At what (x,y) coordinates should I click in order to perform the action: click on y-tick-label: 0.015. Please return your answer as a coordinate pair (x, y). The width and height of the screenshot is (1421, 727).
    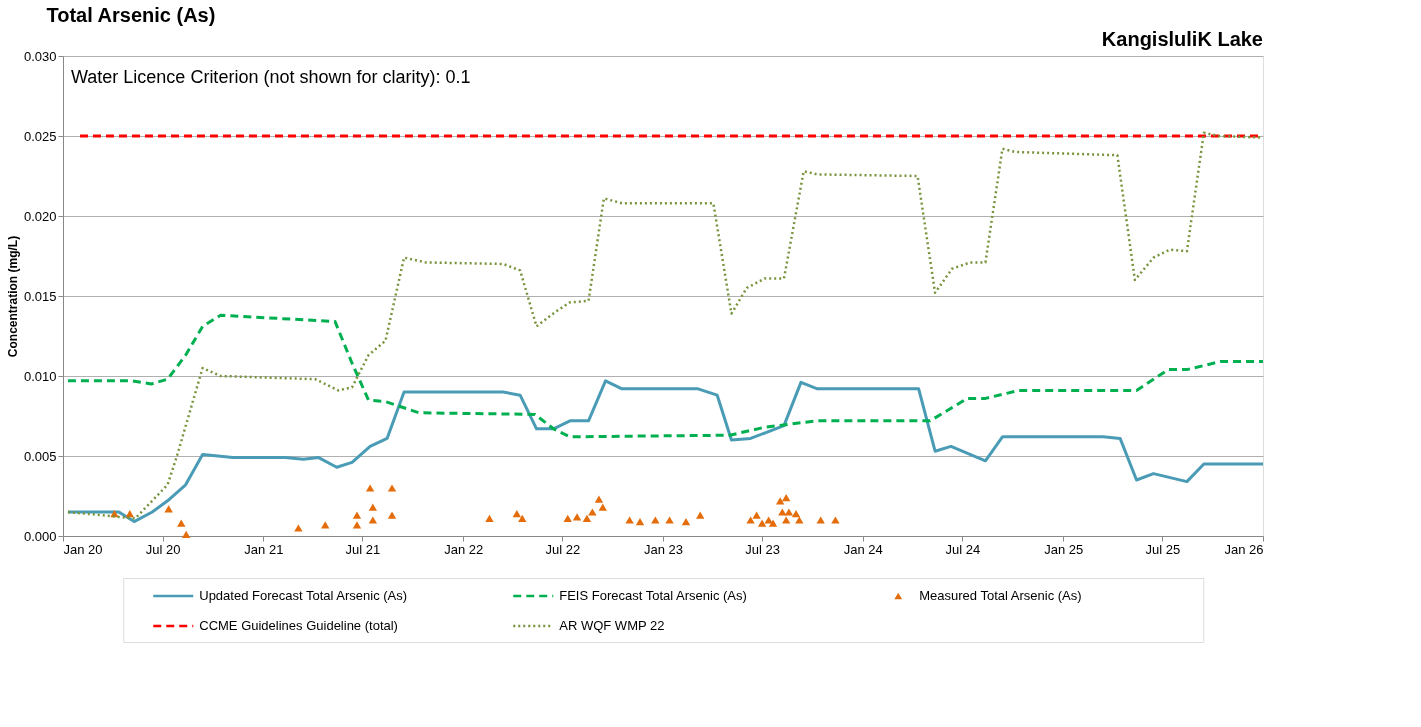
    Looking at the image, I should click on (40, 296).